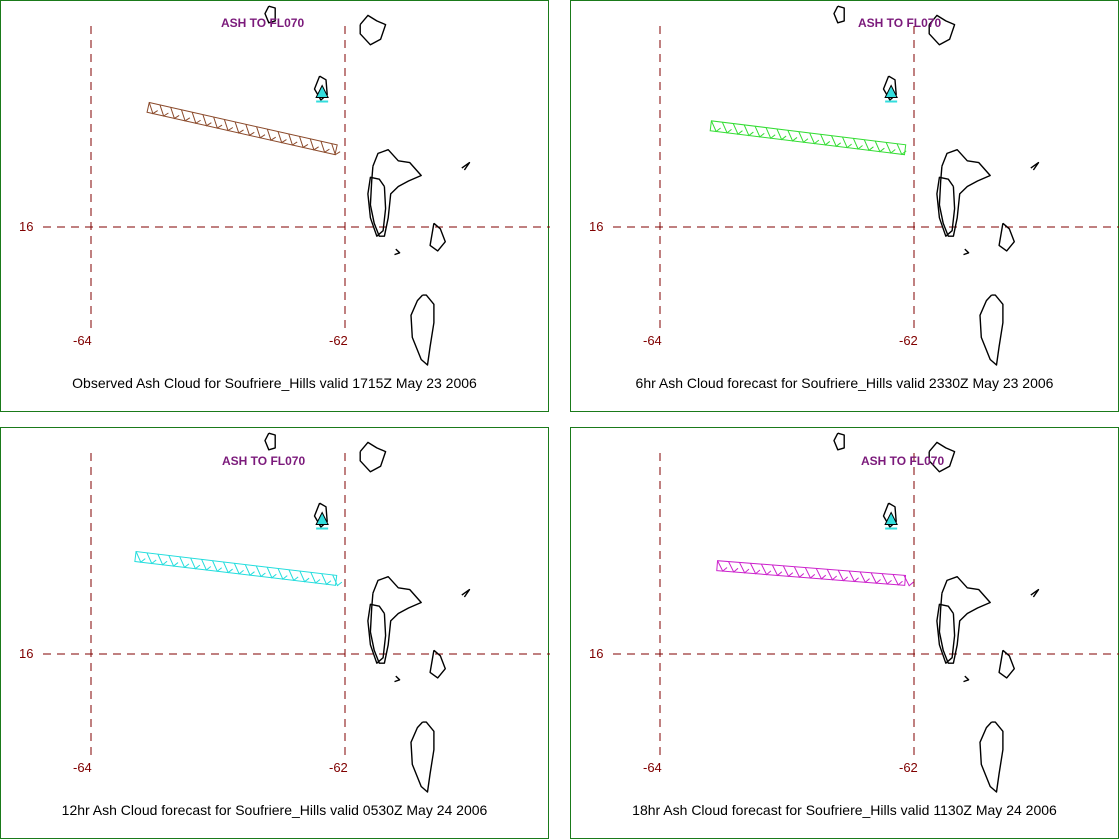 This screenshot has height=840, width=1119. I want to click on ash-cloud-outline, so click(808, 138).